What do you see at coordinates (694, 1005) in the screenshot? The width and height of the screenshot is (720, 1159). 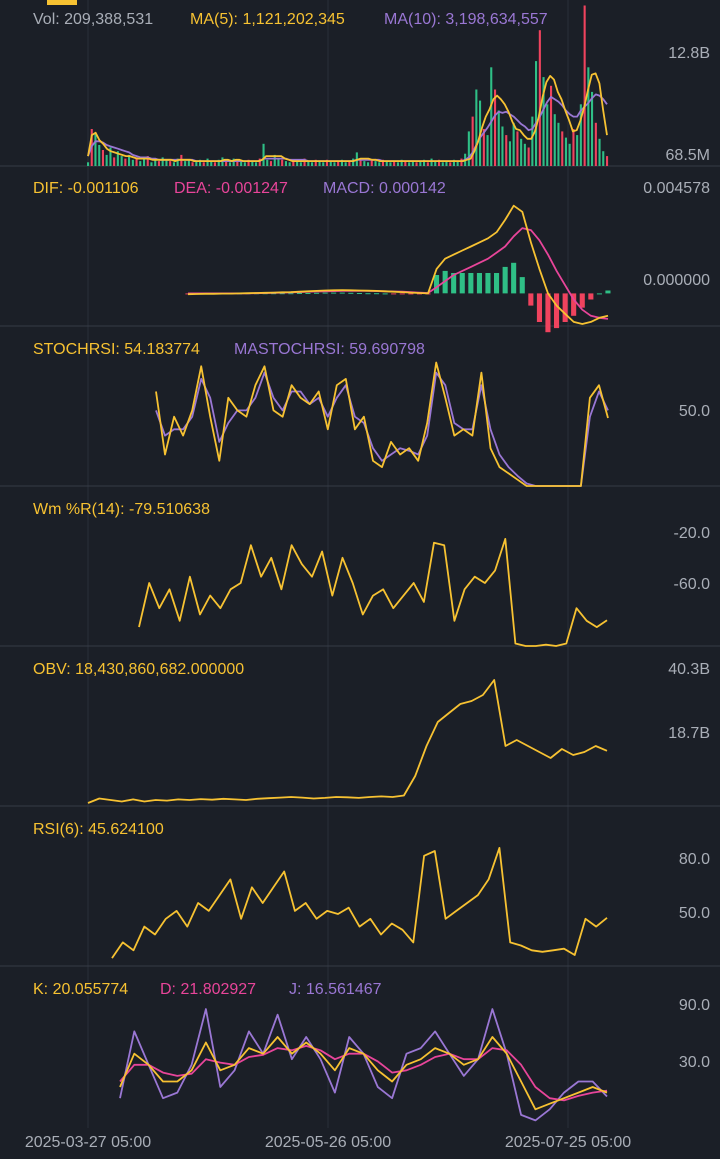 I see `kdj-y-tick-top: 90.0` at bounding box center [694, 1005].